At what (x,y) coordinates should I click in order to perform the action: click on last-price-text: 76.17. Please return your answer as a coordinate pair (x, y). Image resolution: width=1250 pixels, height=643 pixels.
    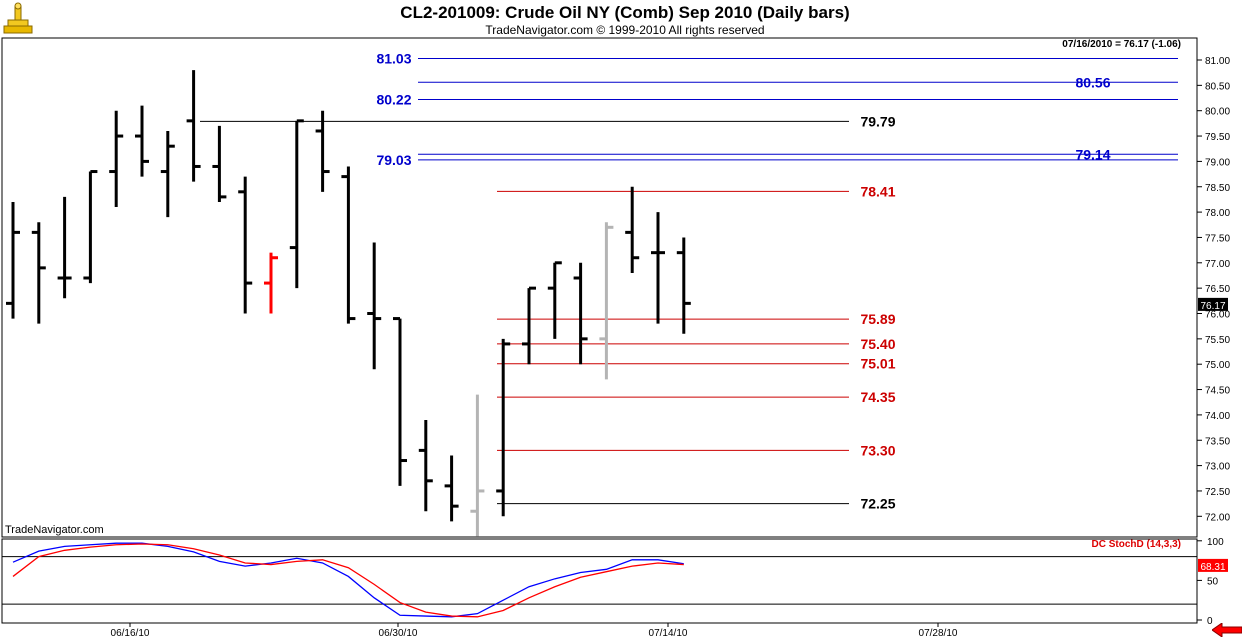
    Looking at the image, I should click on (1212, 306).